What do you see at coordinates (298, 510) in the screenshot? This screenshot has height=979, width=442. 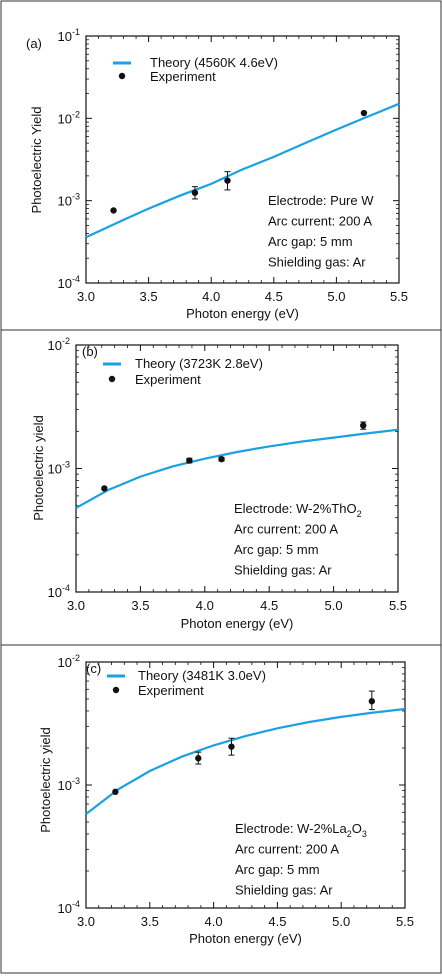 I see `annotation-line: Electrode: W-2%ThO2` at bounding box center [298, 510].